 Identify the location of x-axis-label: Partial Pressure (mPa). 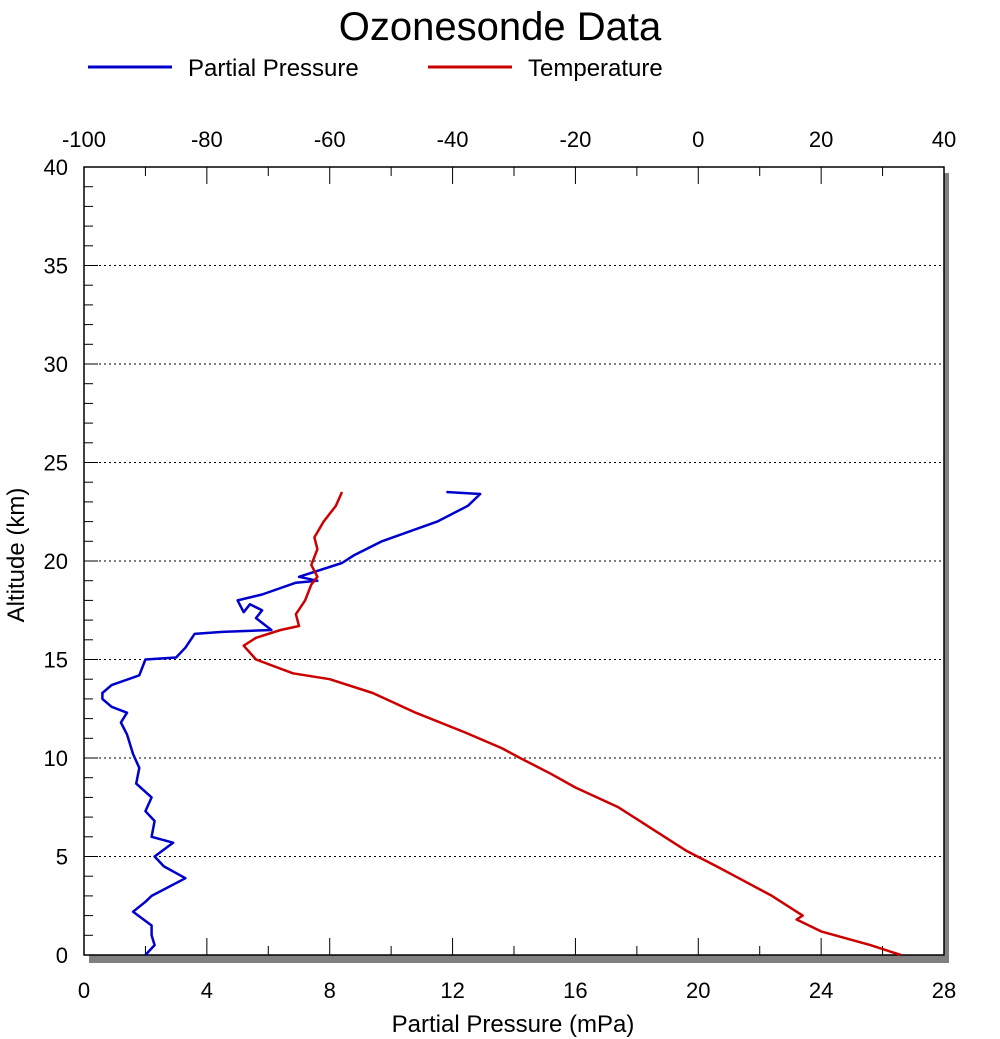
(513, 1024).